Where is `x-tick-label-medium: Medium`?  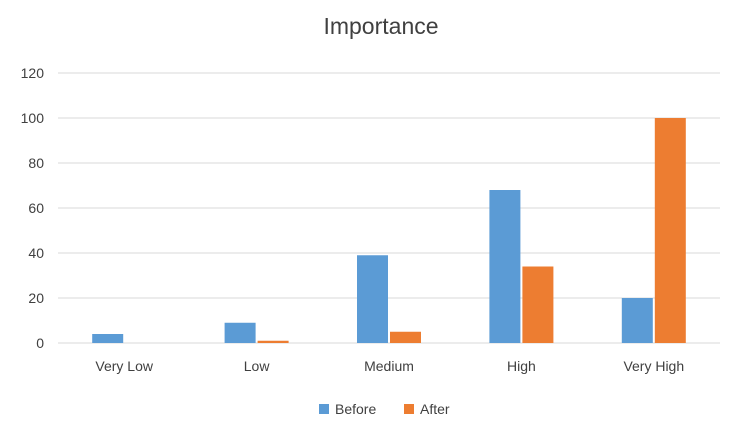
x-tick-label-medium: Medium is located at coordinates (389, 366).